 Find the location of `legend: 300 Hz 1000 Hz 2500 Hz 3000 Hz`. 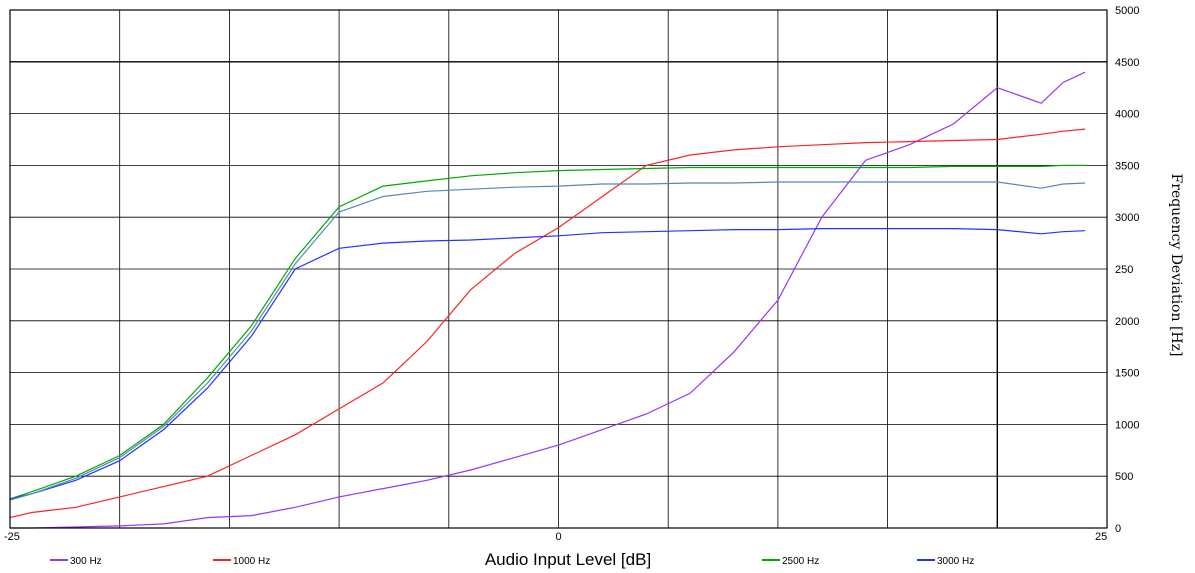

legend: 300 Hz 1000 Hz 2500 Hz 3000 Hz is located at coordinates (512, 561).